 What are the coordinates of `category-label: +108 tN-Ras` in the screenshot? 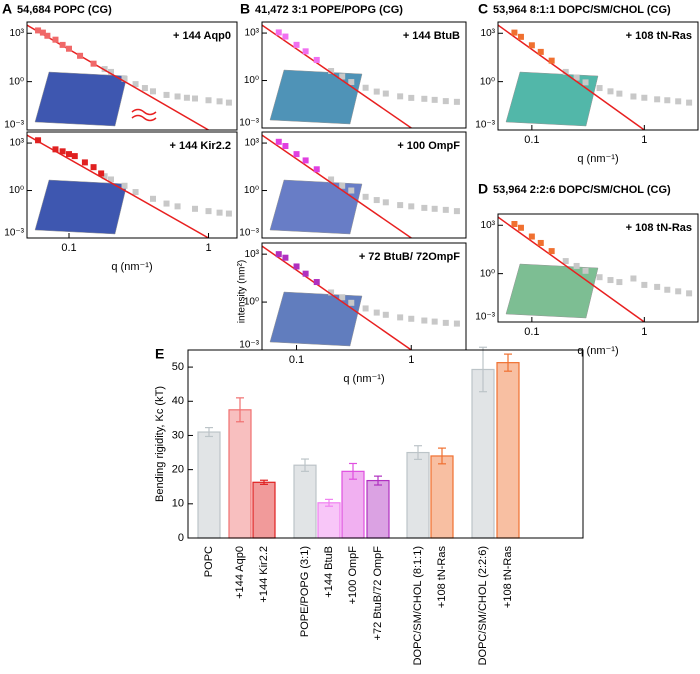 It's located at (442, 577).